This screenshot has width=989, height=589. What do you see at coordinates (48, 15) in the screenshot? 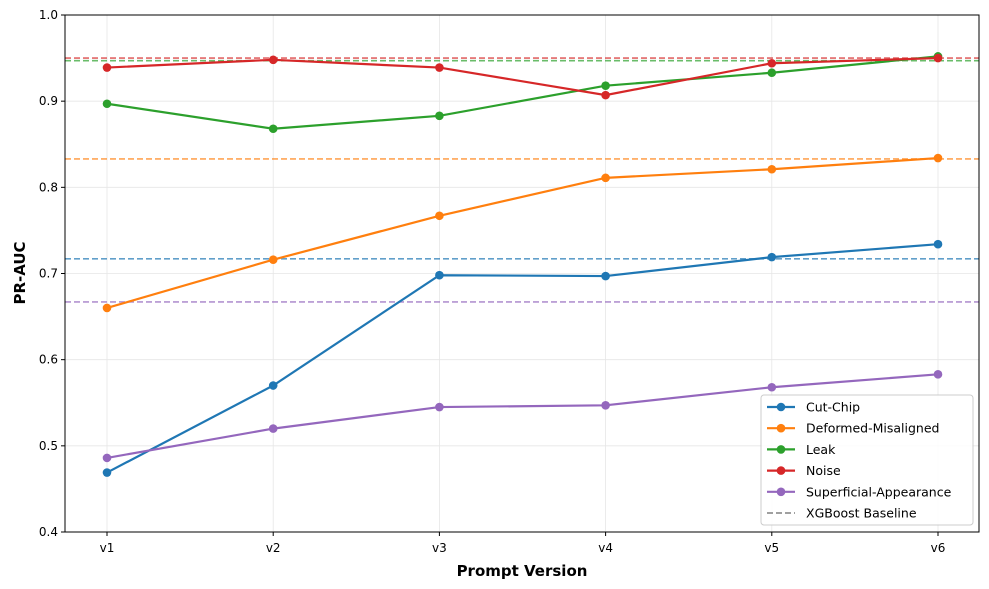
I see `y-tick-label: 1.0` at bounding box center [48, 15].